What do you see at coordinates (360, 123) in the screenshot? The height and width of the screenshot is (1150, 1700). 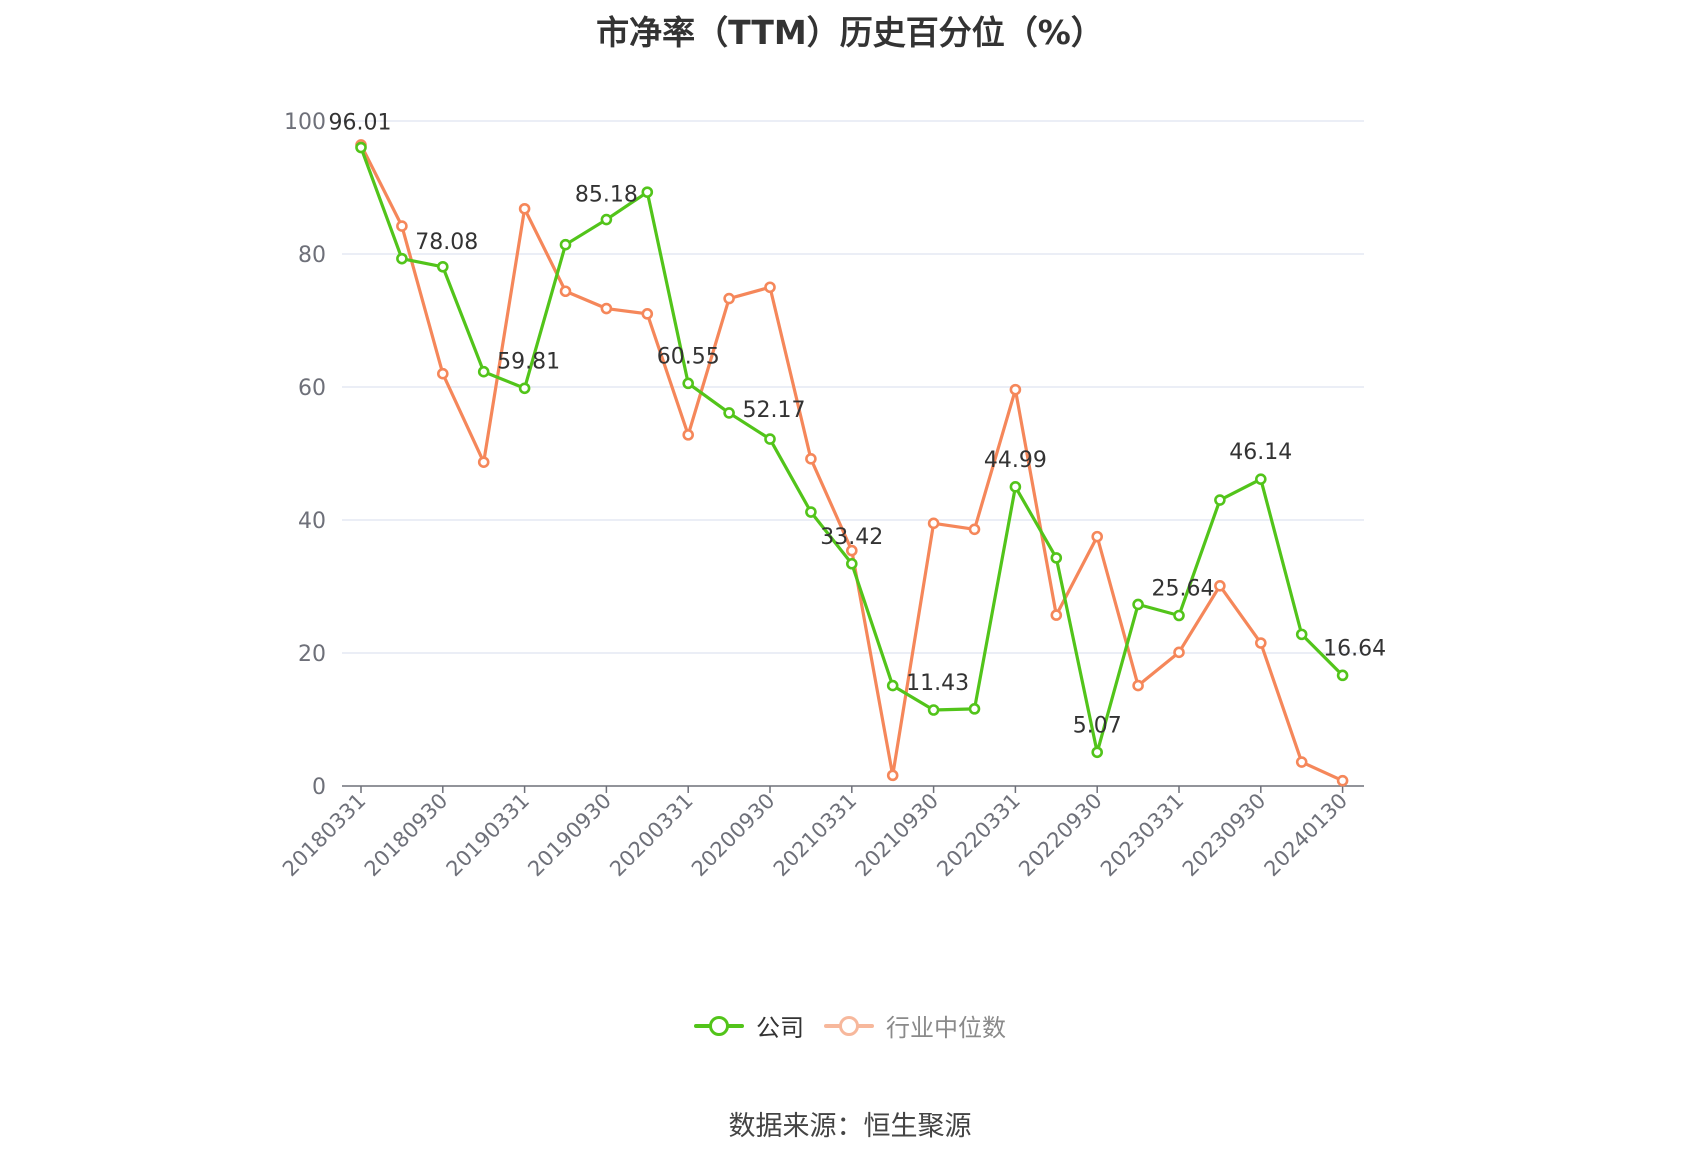 I see `data-label: 96.01` at bounding box center [360, 123].